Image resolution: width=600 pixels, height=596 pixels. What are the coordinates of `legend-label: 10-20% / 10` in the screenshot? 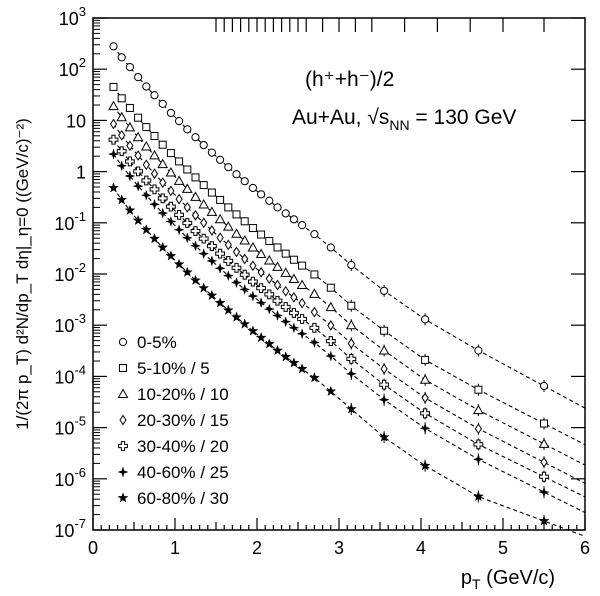 It's located at (183, 394).